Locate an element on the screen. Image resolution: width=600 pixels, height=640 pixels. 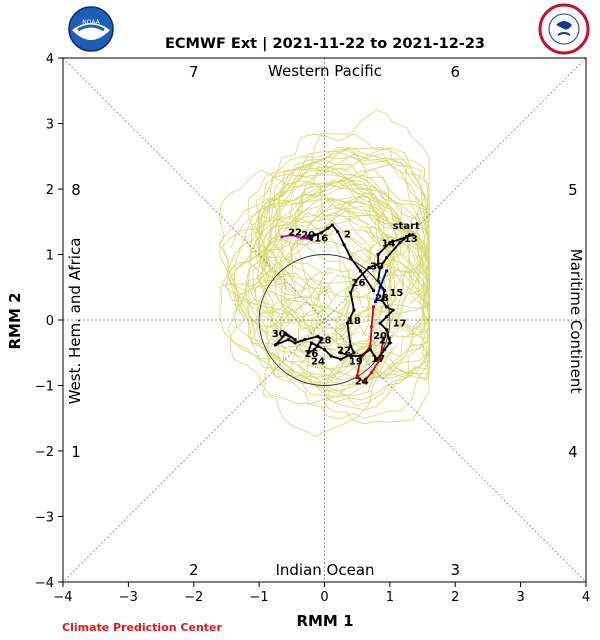
unit-circle is located at coordinates (324, 320).